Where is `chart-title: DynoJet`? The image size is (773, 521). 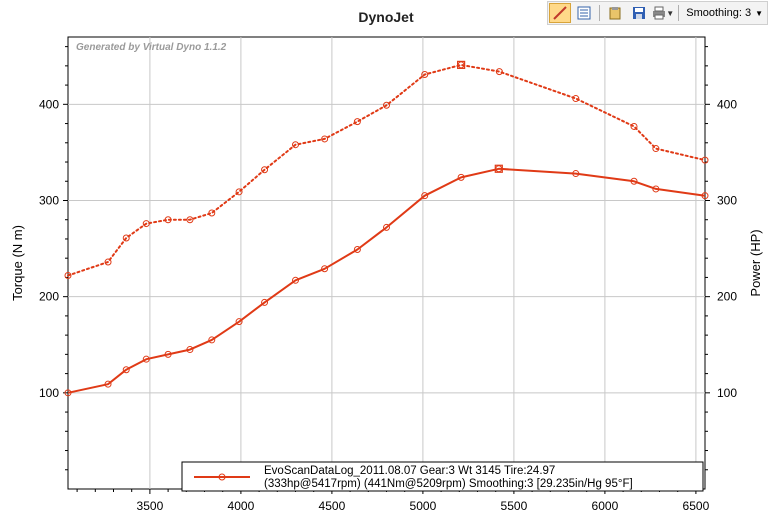
chart-title: DynoJet is located at coordinates (386, 17).